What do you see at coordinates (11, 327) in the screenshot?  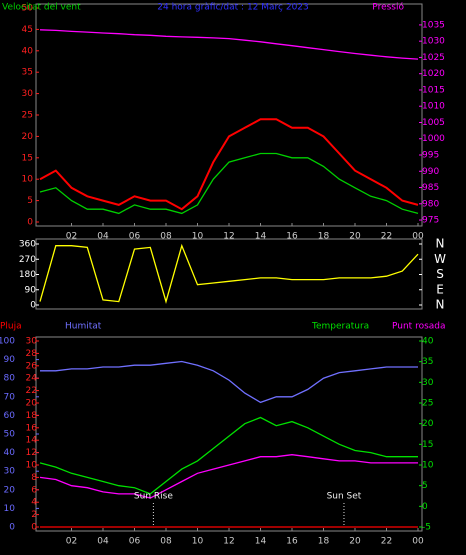 I see `legend-label: Pluja` at bounding box center [11, 327].